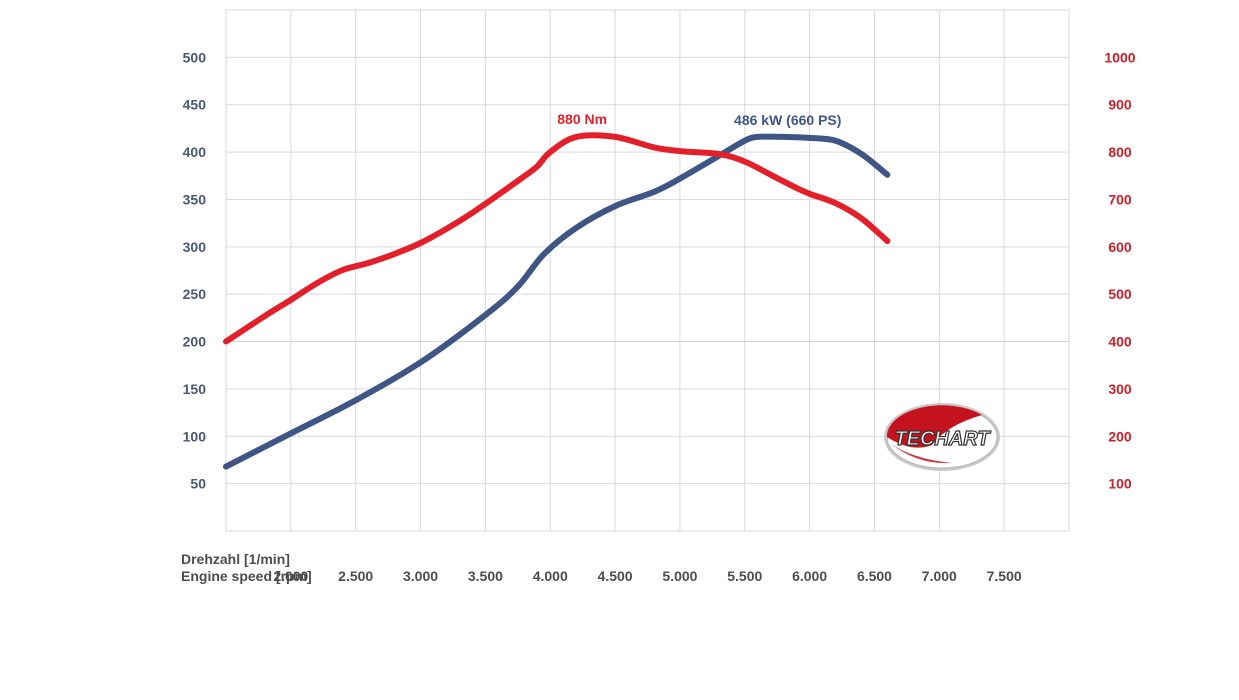  Describe the element at coordinates (939, 576) in the screenshot. I see `x-tick-label: 7.000` at that location.